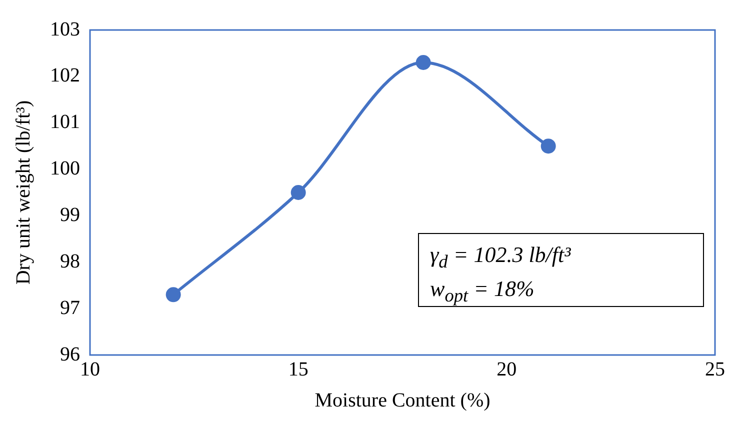 Image resolution: width=748 pixels, height=425 pixels. What do you see at coordinates (483, 291) in the screenshot?
I see `annotation: w$_{opt}$ = 18%` at bounding box center [483, 291].